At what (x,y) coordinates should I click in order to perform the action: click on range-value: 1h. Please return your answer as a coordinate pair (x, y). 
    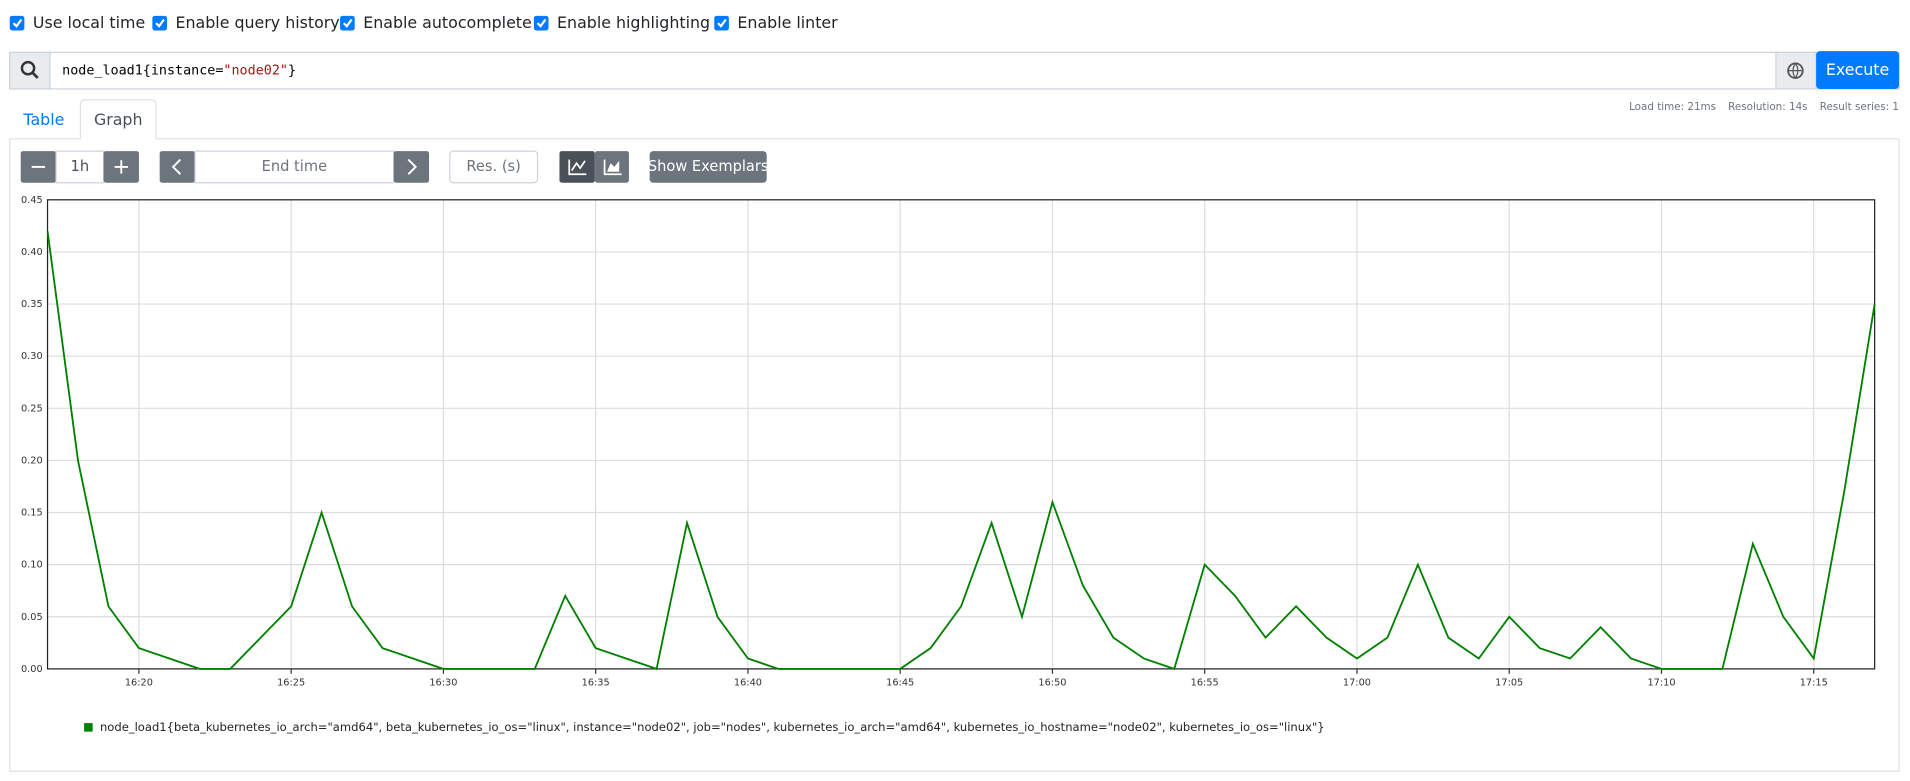
    Looking at the image, I should click on (80, 166).